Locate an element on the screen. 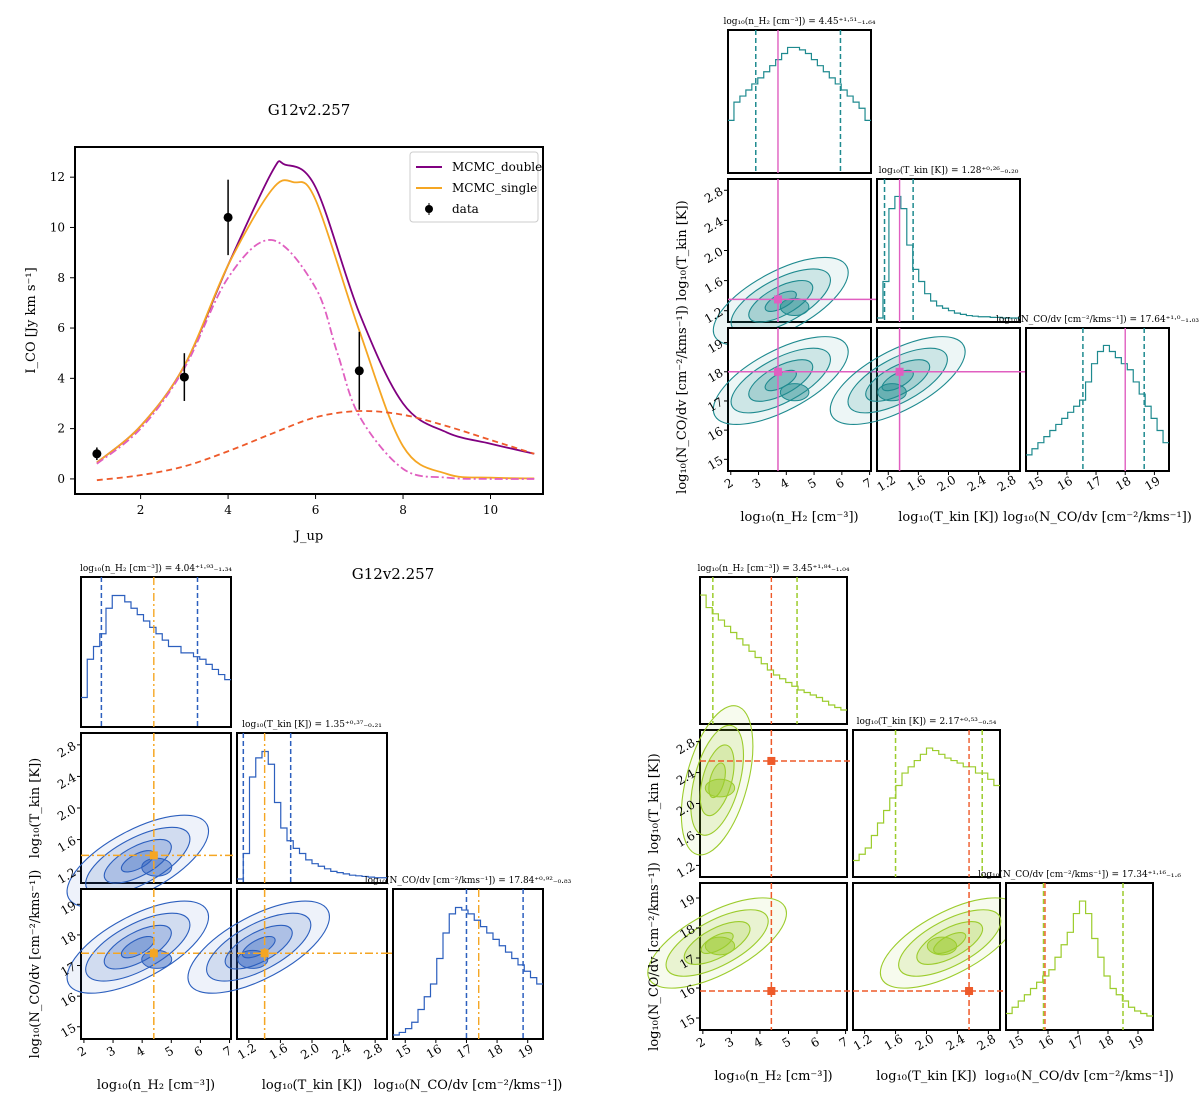 Image resolution: width=1200 pixels, height=1115 pixels. hist-title-t: log₁₀(T_kin [K]) = 2.17⁺⁰·⁵³₋₀.₅₄ is located at coordinates (927, 721).